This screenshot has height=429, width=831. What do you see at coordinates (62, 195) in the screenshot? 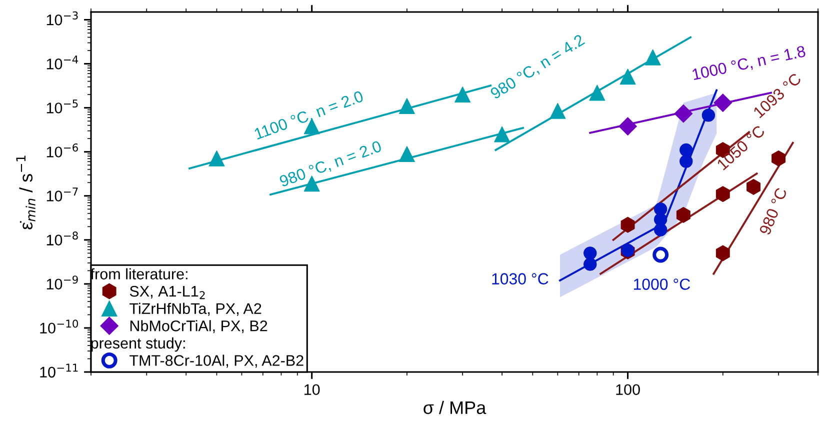
I see `y-tick-label: 10$^{−7}$` at bounding box center [62, 195].